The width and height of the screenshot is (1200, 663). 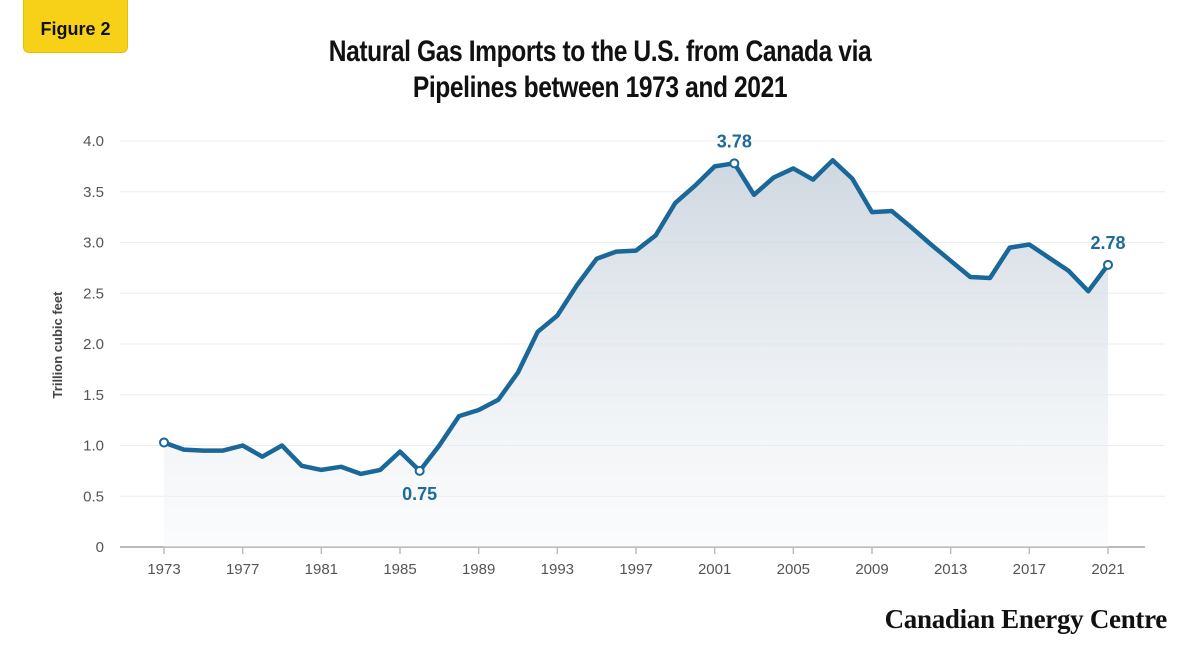 What do you see at coordinates (734, 141) in the screenshot?
I see `data-label: 3.78` at bounding box center [734, 141].